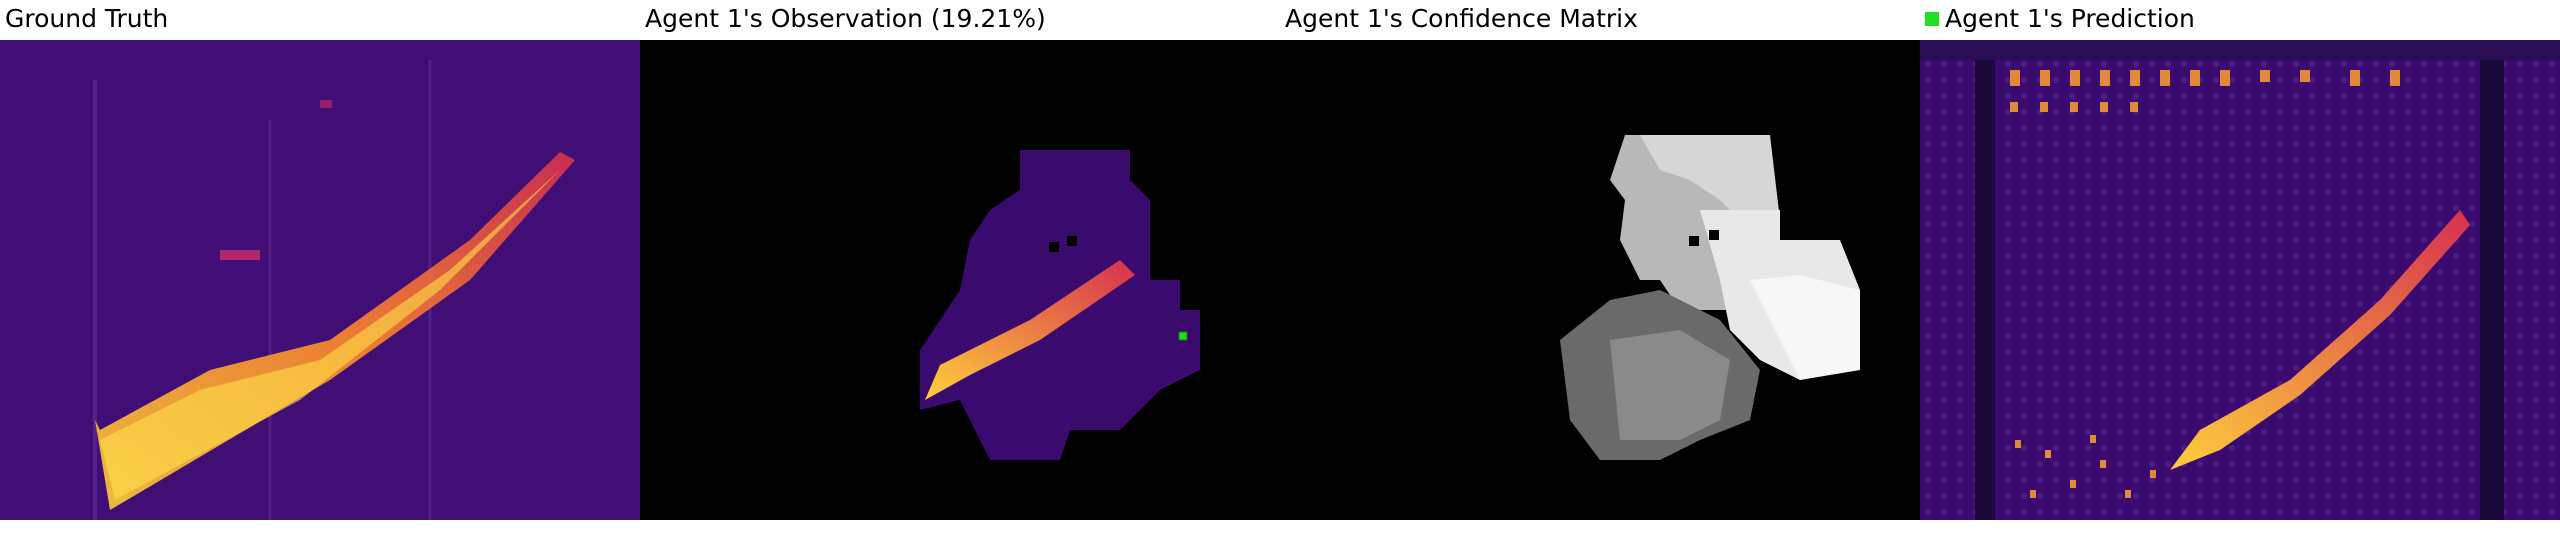 The height and width of the screenshot is (560, 2560). What do you see at coordinates (2070, 18) in the screenshot?
I see `panel-title-text: Agent 1's Prediction` at bounding box center [2070, 18].